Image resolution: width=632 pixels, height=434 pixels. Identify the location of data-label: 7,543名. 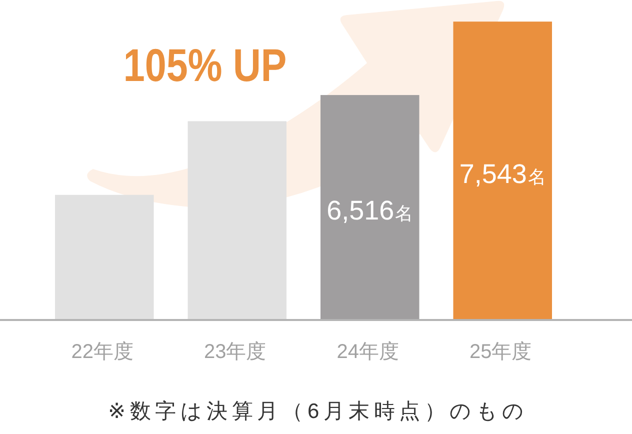
(502, 173).